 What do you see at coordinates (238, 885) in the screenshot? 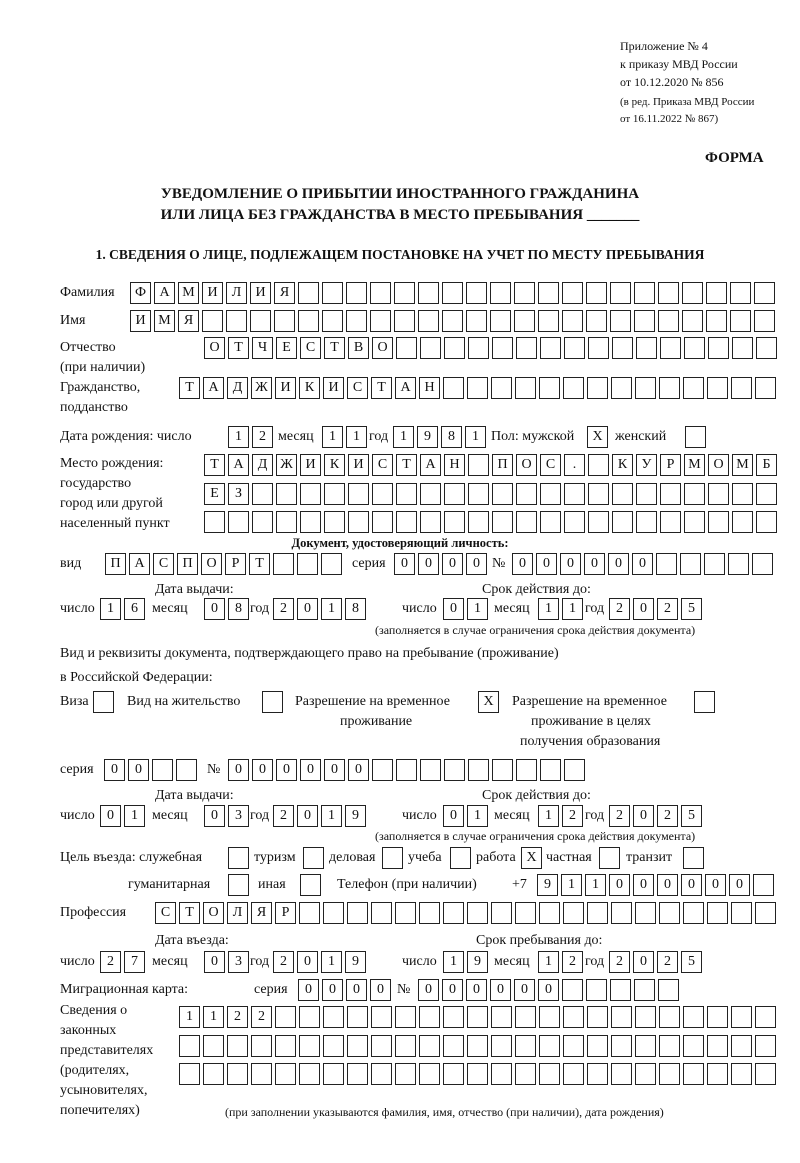
I see `purpose-humanitarian-checkbox` at bounding box center [238, 885].